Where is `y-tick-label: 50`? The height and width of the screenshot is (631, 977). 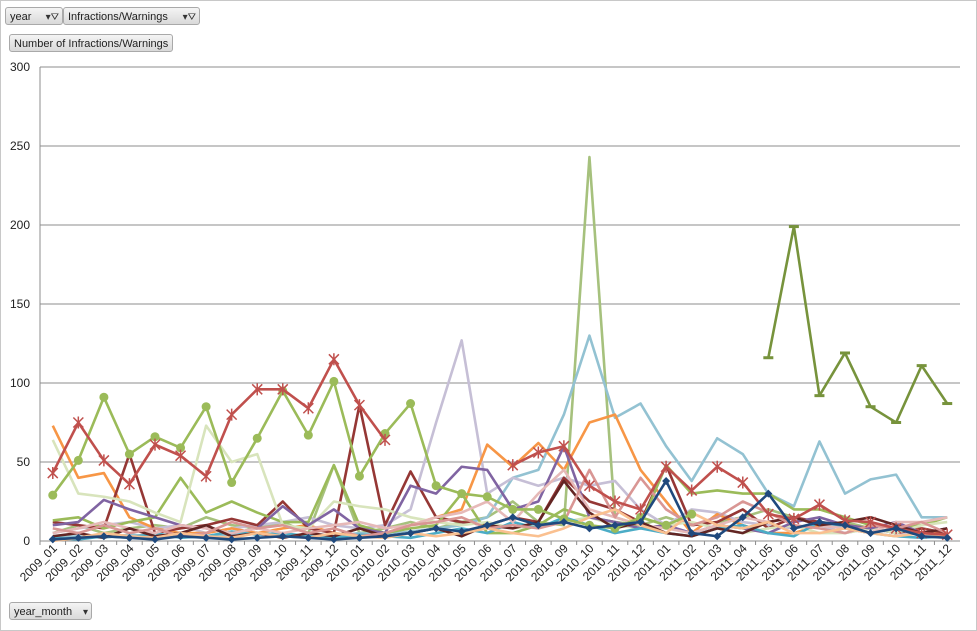
y-tick-label: 50 is located at coordinates (24, 462).